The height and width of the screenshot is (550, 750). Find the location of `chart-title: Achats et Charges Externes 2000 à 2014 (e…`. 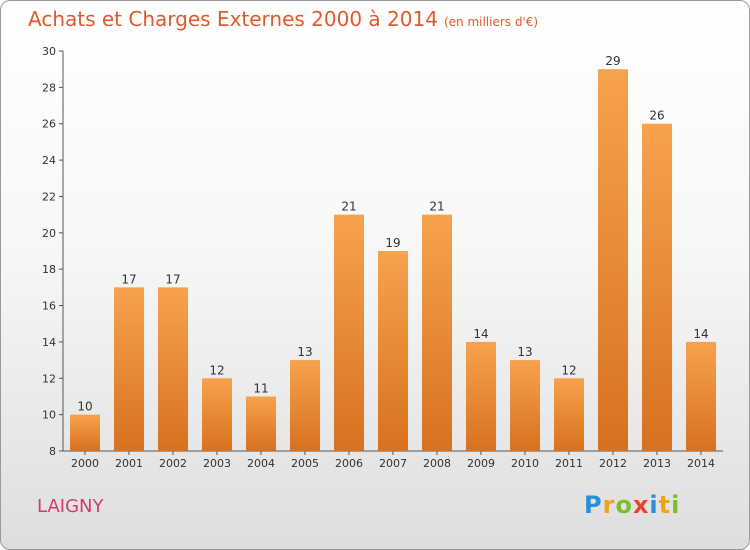

chart-title: Achats et Charges Externes 2000 à 2014 (e… is located at coordinates (283, 19).